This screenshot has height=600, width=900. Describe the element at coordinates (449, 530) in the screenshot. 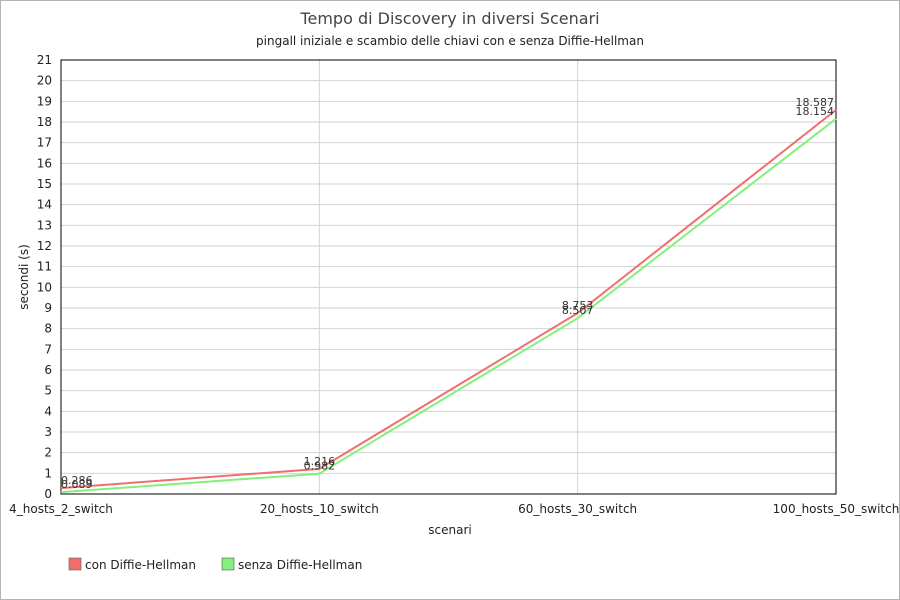

I see `x-axis-label: scenari` at that location.